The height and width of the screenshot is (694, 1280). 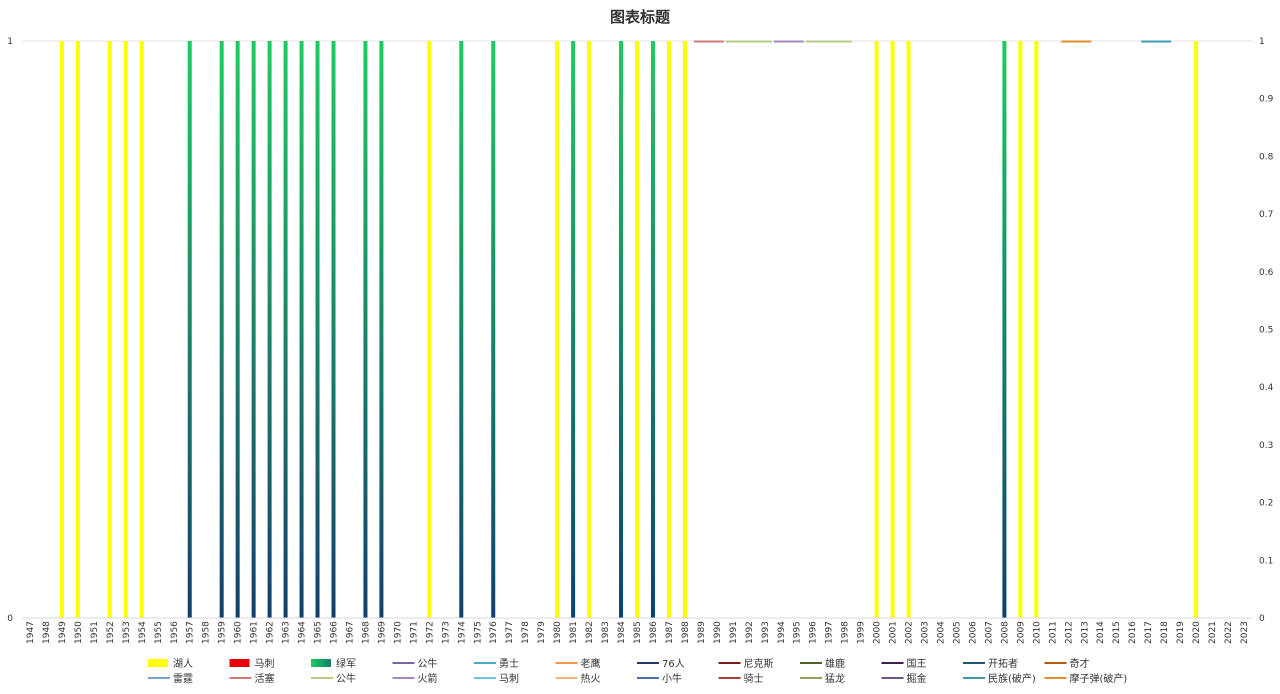 I want to click on x-tick-label: 1978, so click(x=526, y=632).